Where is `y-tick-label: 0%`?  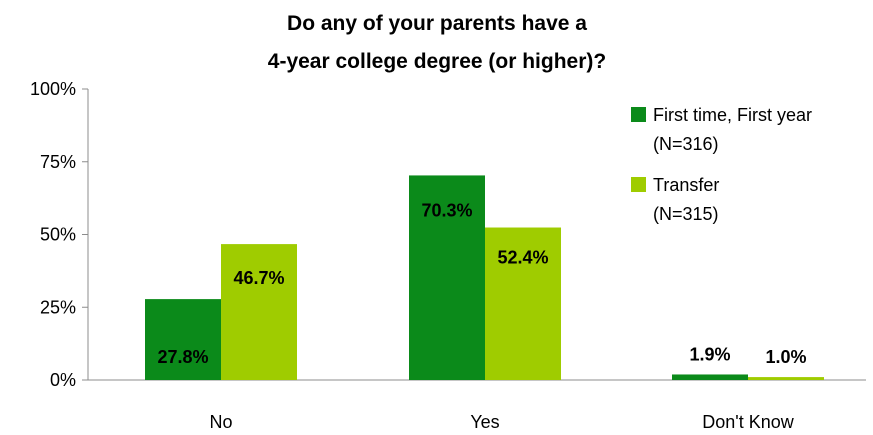
y-tick-label: 0% is located at coordinates (63, 380).